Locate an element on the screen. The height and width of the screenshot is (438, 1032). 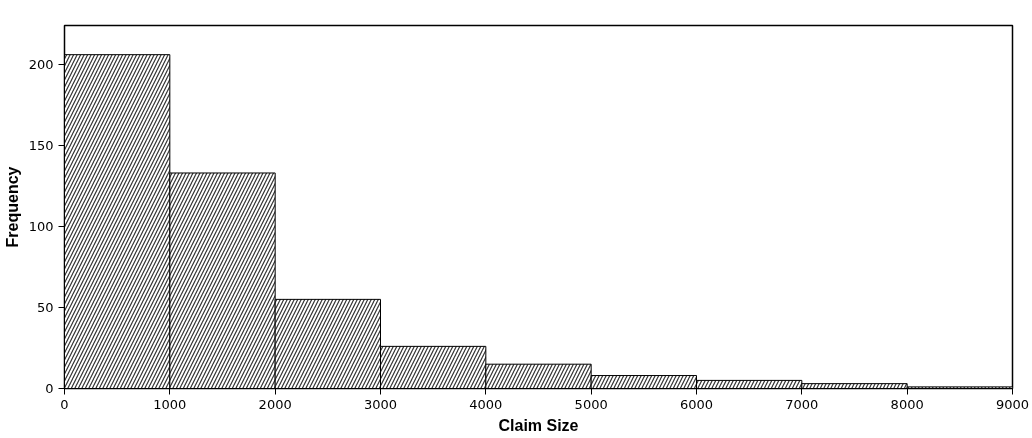
y-tick-label: 150 is located at coordinates (41, 145).